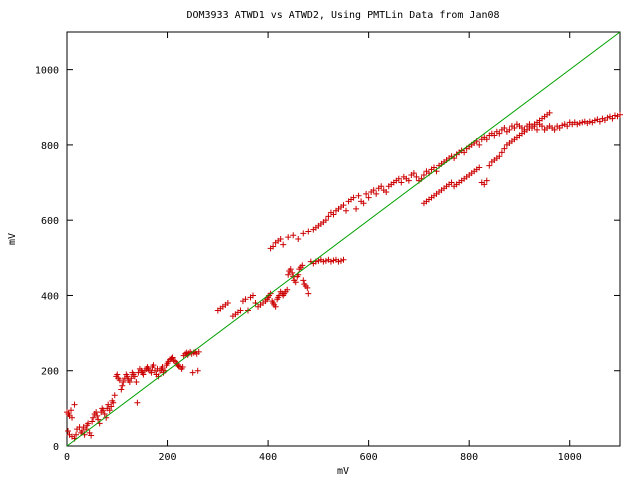  What do you see at coordinates (50, 221) in the screenshot?
I see `y-tick-label: 600` at bounding box center [50, 221].